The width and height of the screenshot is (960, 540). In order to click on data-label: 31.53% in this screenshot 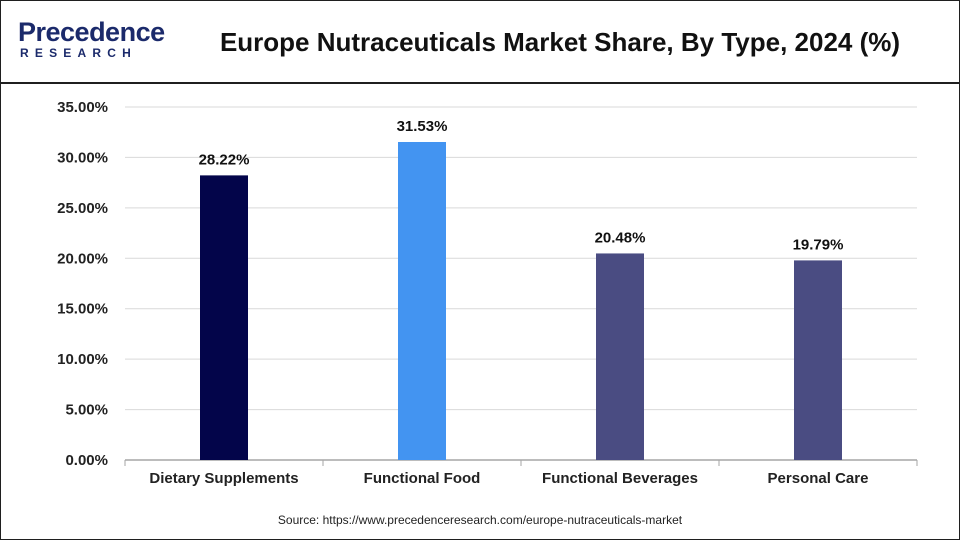, I will do `click(422, 126)`.